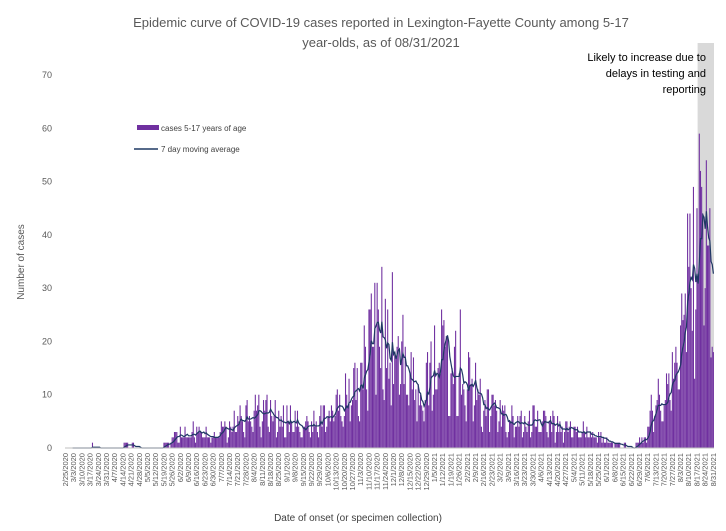  What do you see at coordinates (65, 469) in the screenshot?
I see `x-tick-label: 2/25/2020` at bounding box center [65, 469].